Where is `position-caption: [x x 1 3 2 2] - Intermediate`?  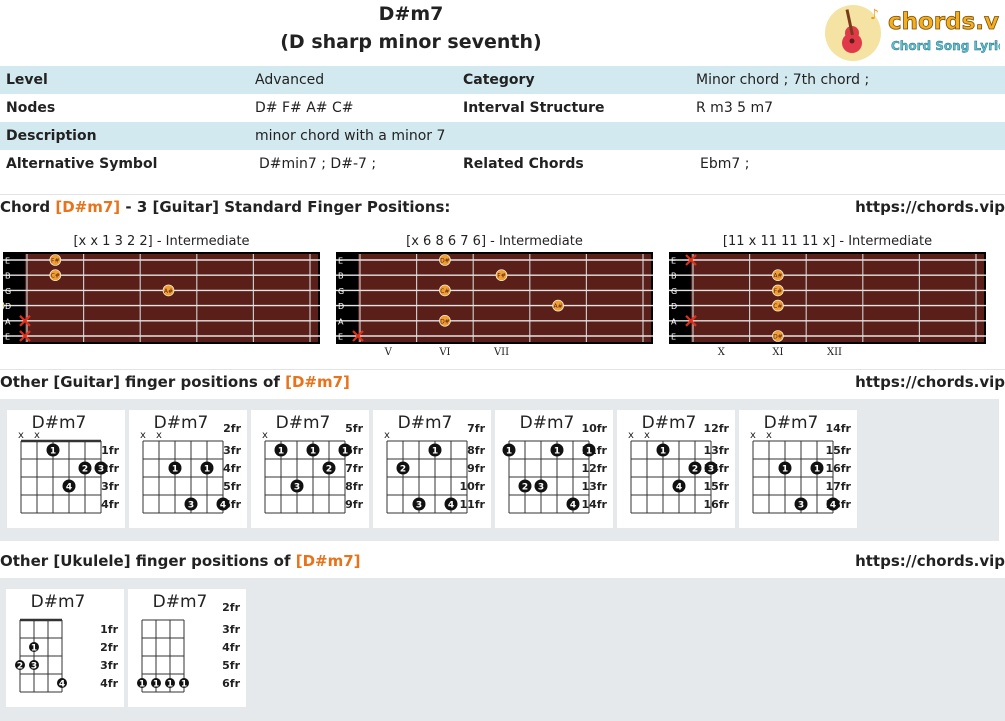
position-caption: [x x 1 3 2 2] - Intermediate is located at coordinates (161, 241).